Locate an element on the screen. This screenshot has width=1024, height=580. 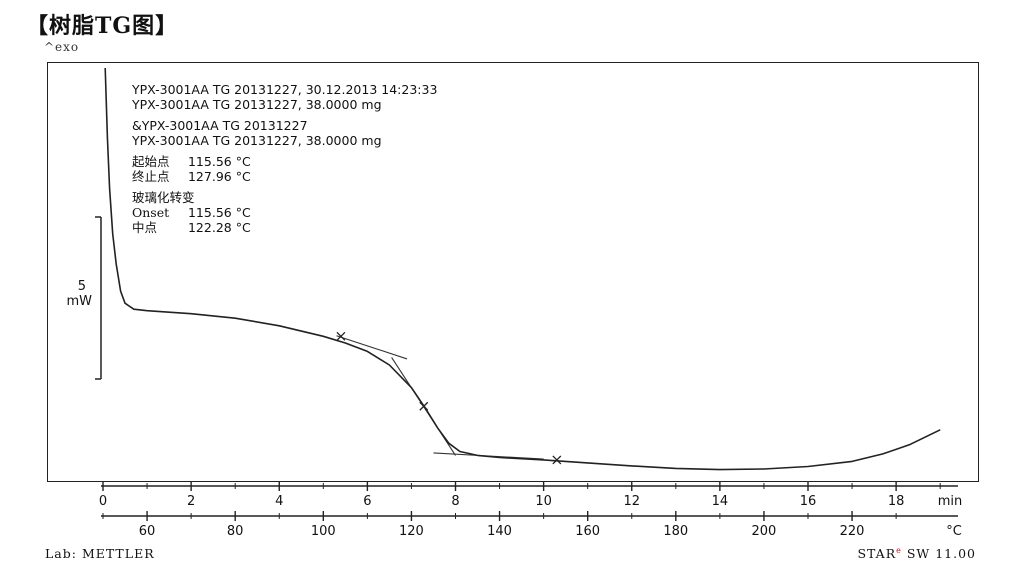
software-label: STARe SW 11.00 is located at coordinates (916, 553).